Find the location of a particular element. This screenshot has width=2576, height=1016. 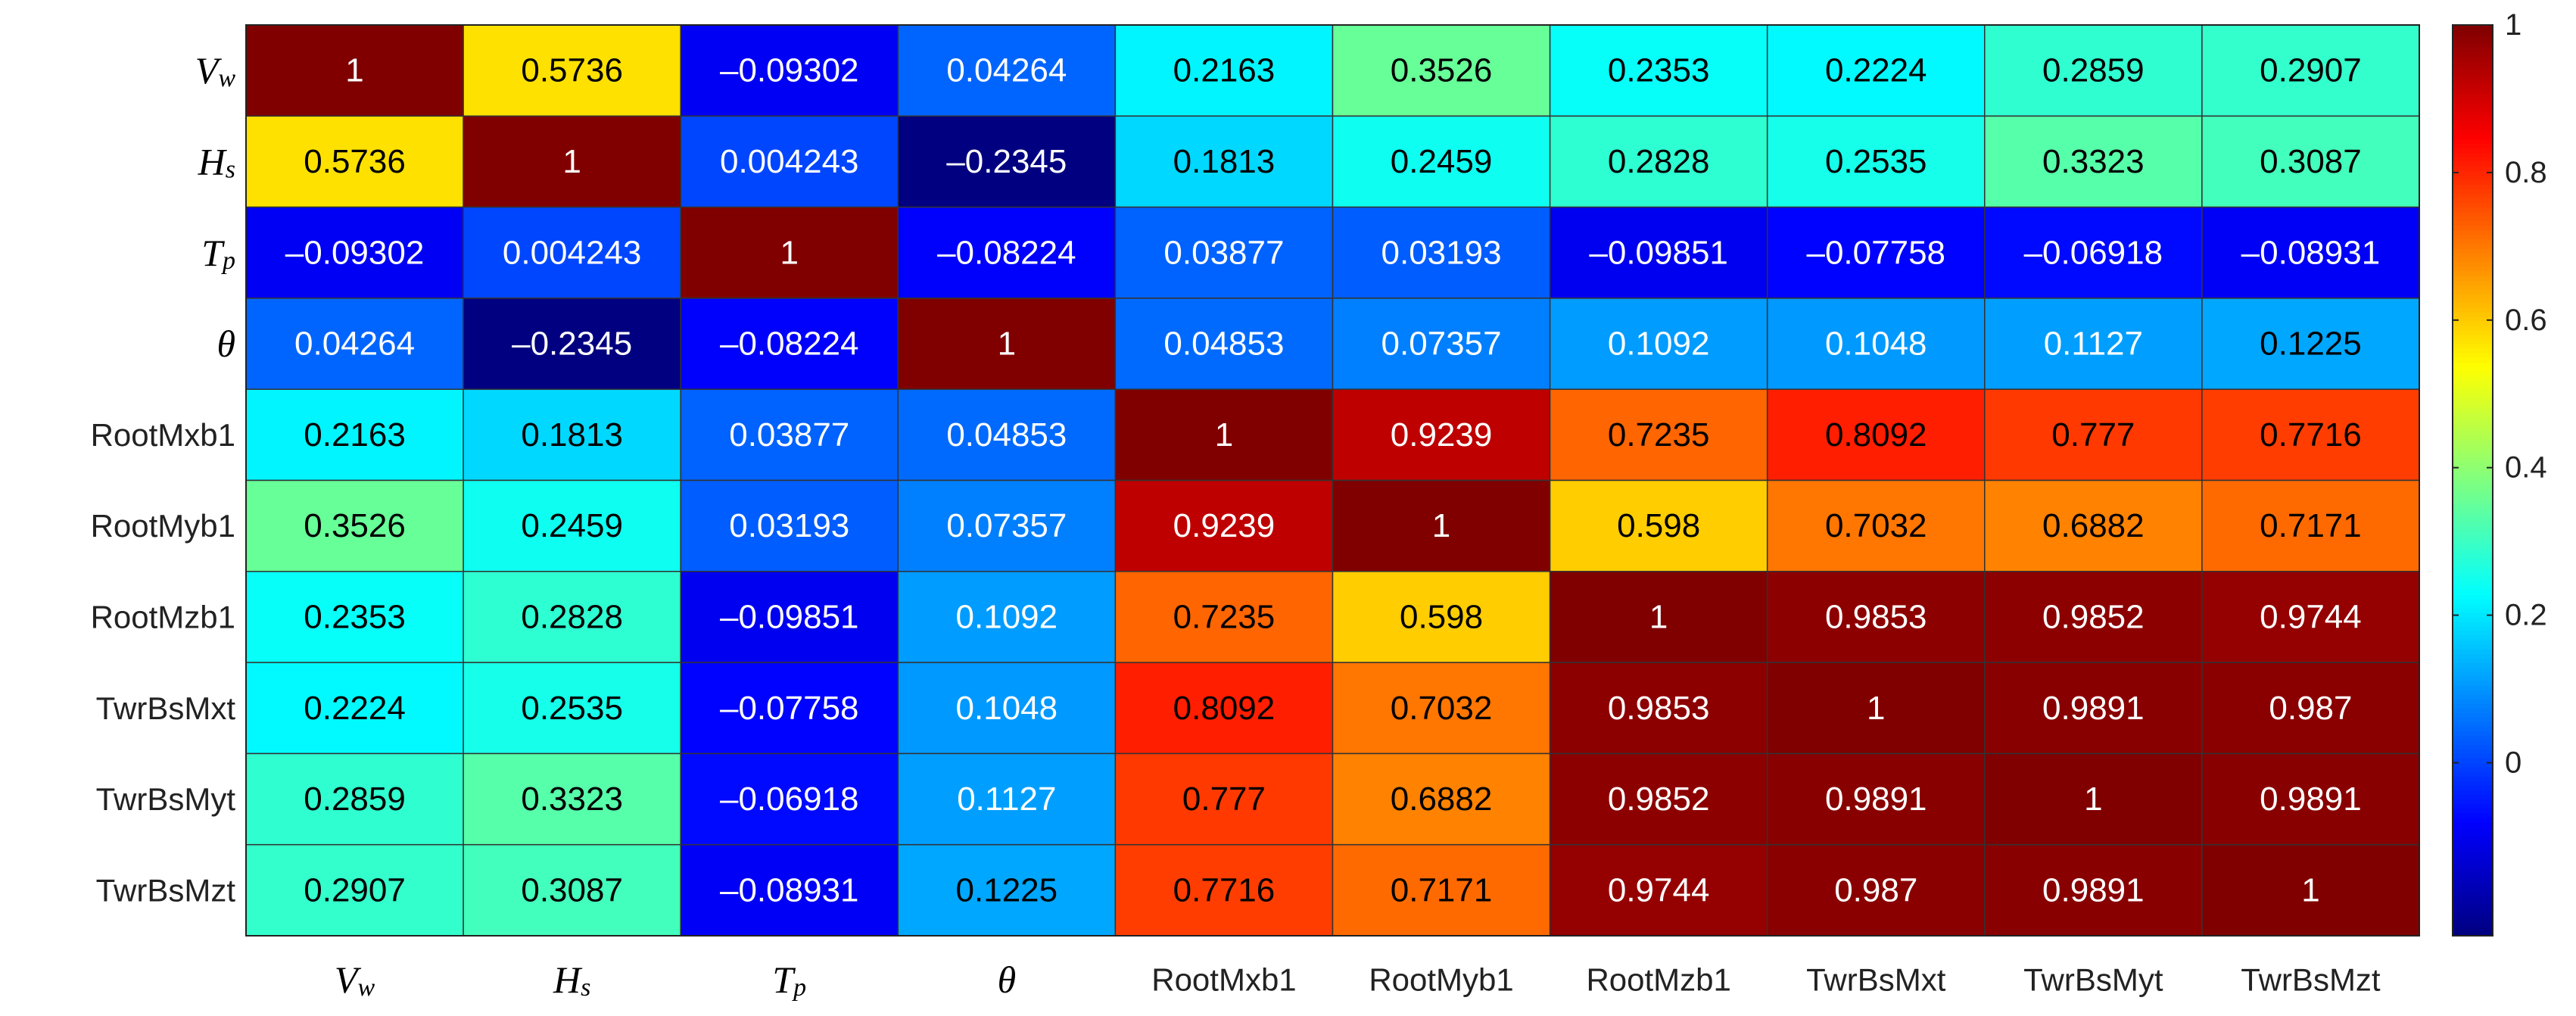

cell-value: –0.09302 is located at coordinates (790, 70).